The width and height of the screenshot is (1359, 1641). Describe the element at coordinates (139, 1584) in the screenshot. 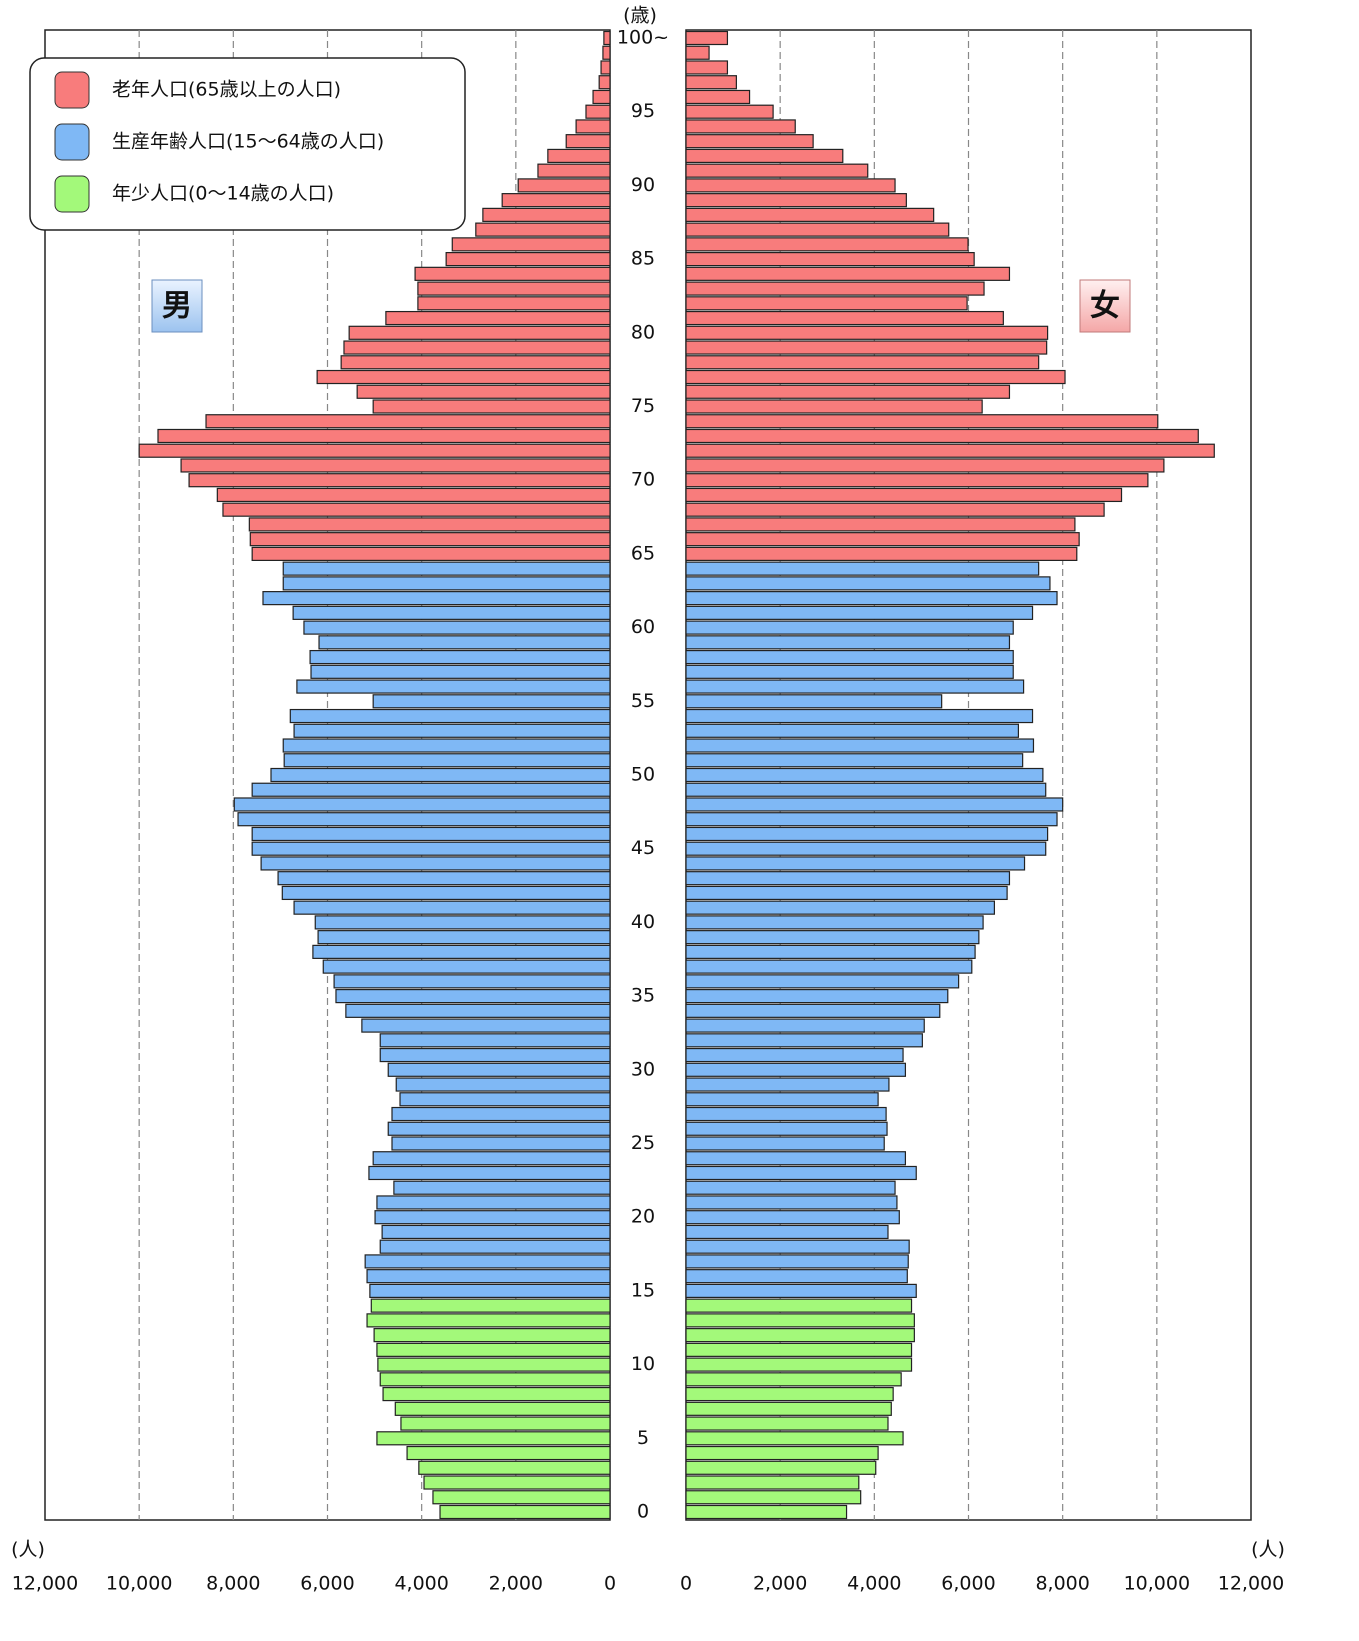

I see `x-tick-label: 10,000` at that location.